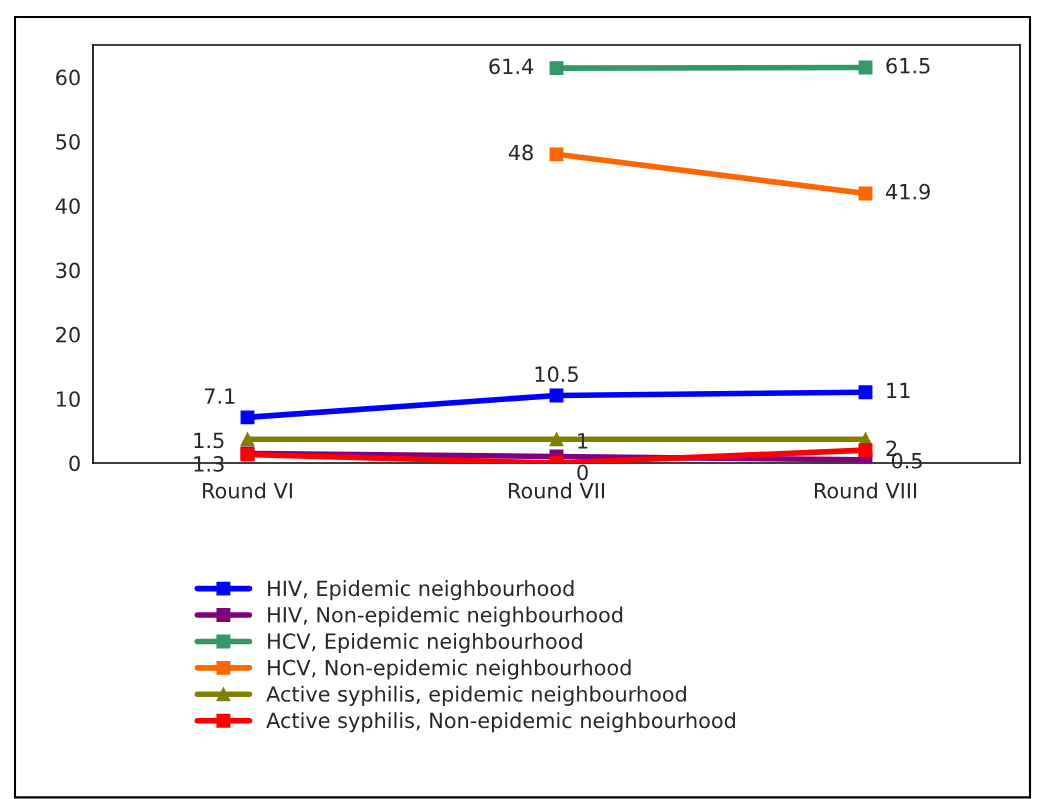 Image resolution: width=1038 pixels, height=799 pixels. What do you see at coordinates (556, 374) in the screenshot?
I see `data-label: 10.5` at bounding box center [556, 374].